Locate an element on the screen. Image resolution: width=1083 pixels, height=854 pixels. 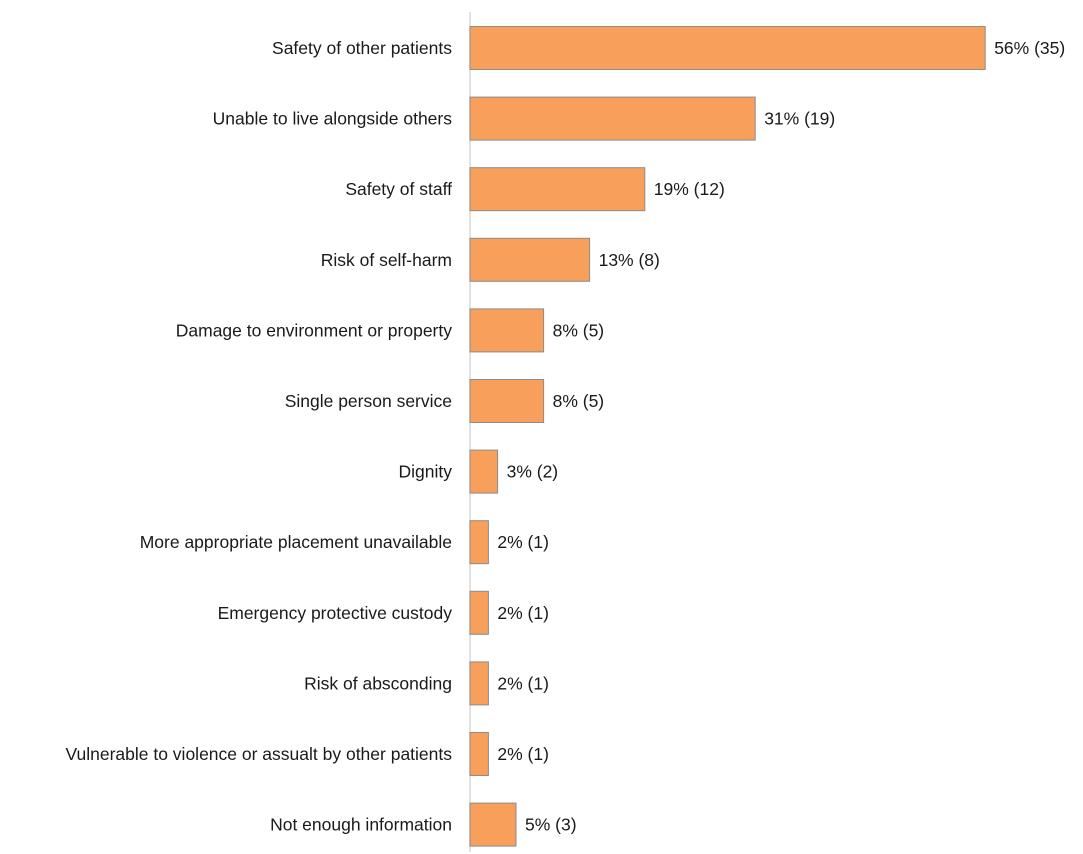
data-label: 31% (19) is located at coordinates (799, 119).